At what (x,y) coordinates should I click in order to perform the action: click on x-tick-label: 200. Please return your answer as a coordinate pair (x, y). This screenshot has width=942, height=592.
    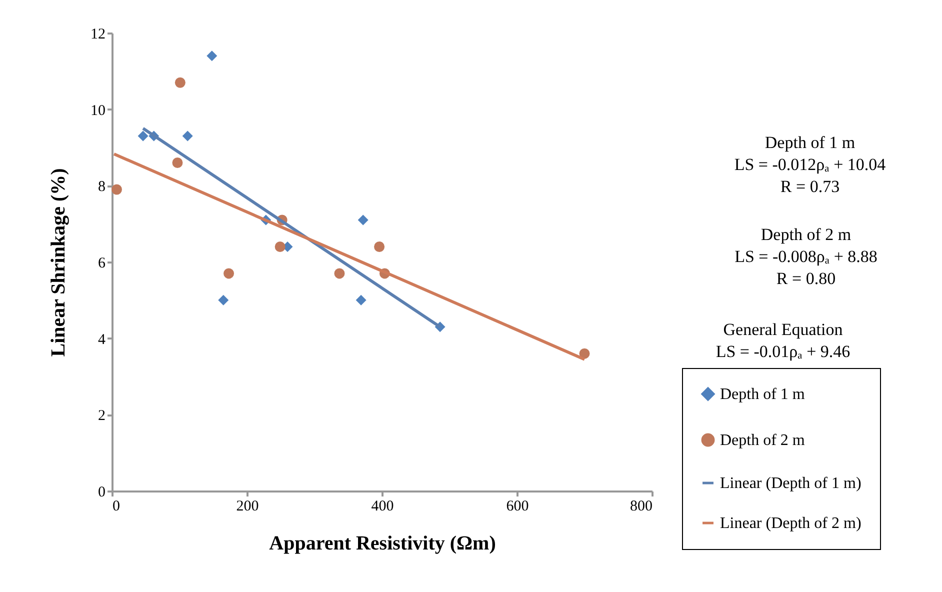
    Looking at the image, I should click on (247, 506).